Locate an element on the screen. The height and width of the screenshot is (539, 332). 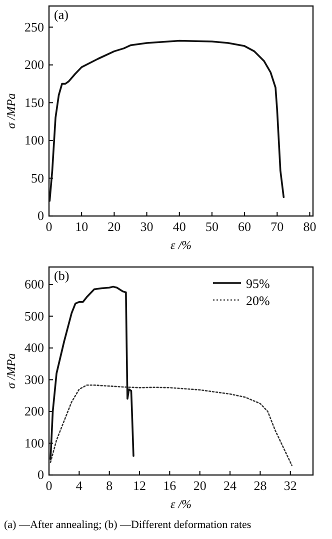
chart-title: (b) is located at coordinates (62, 275).